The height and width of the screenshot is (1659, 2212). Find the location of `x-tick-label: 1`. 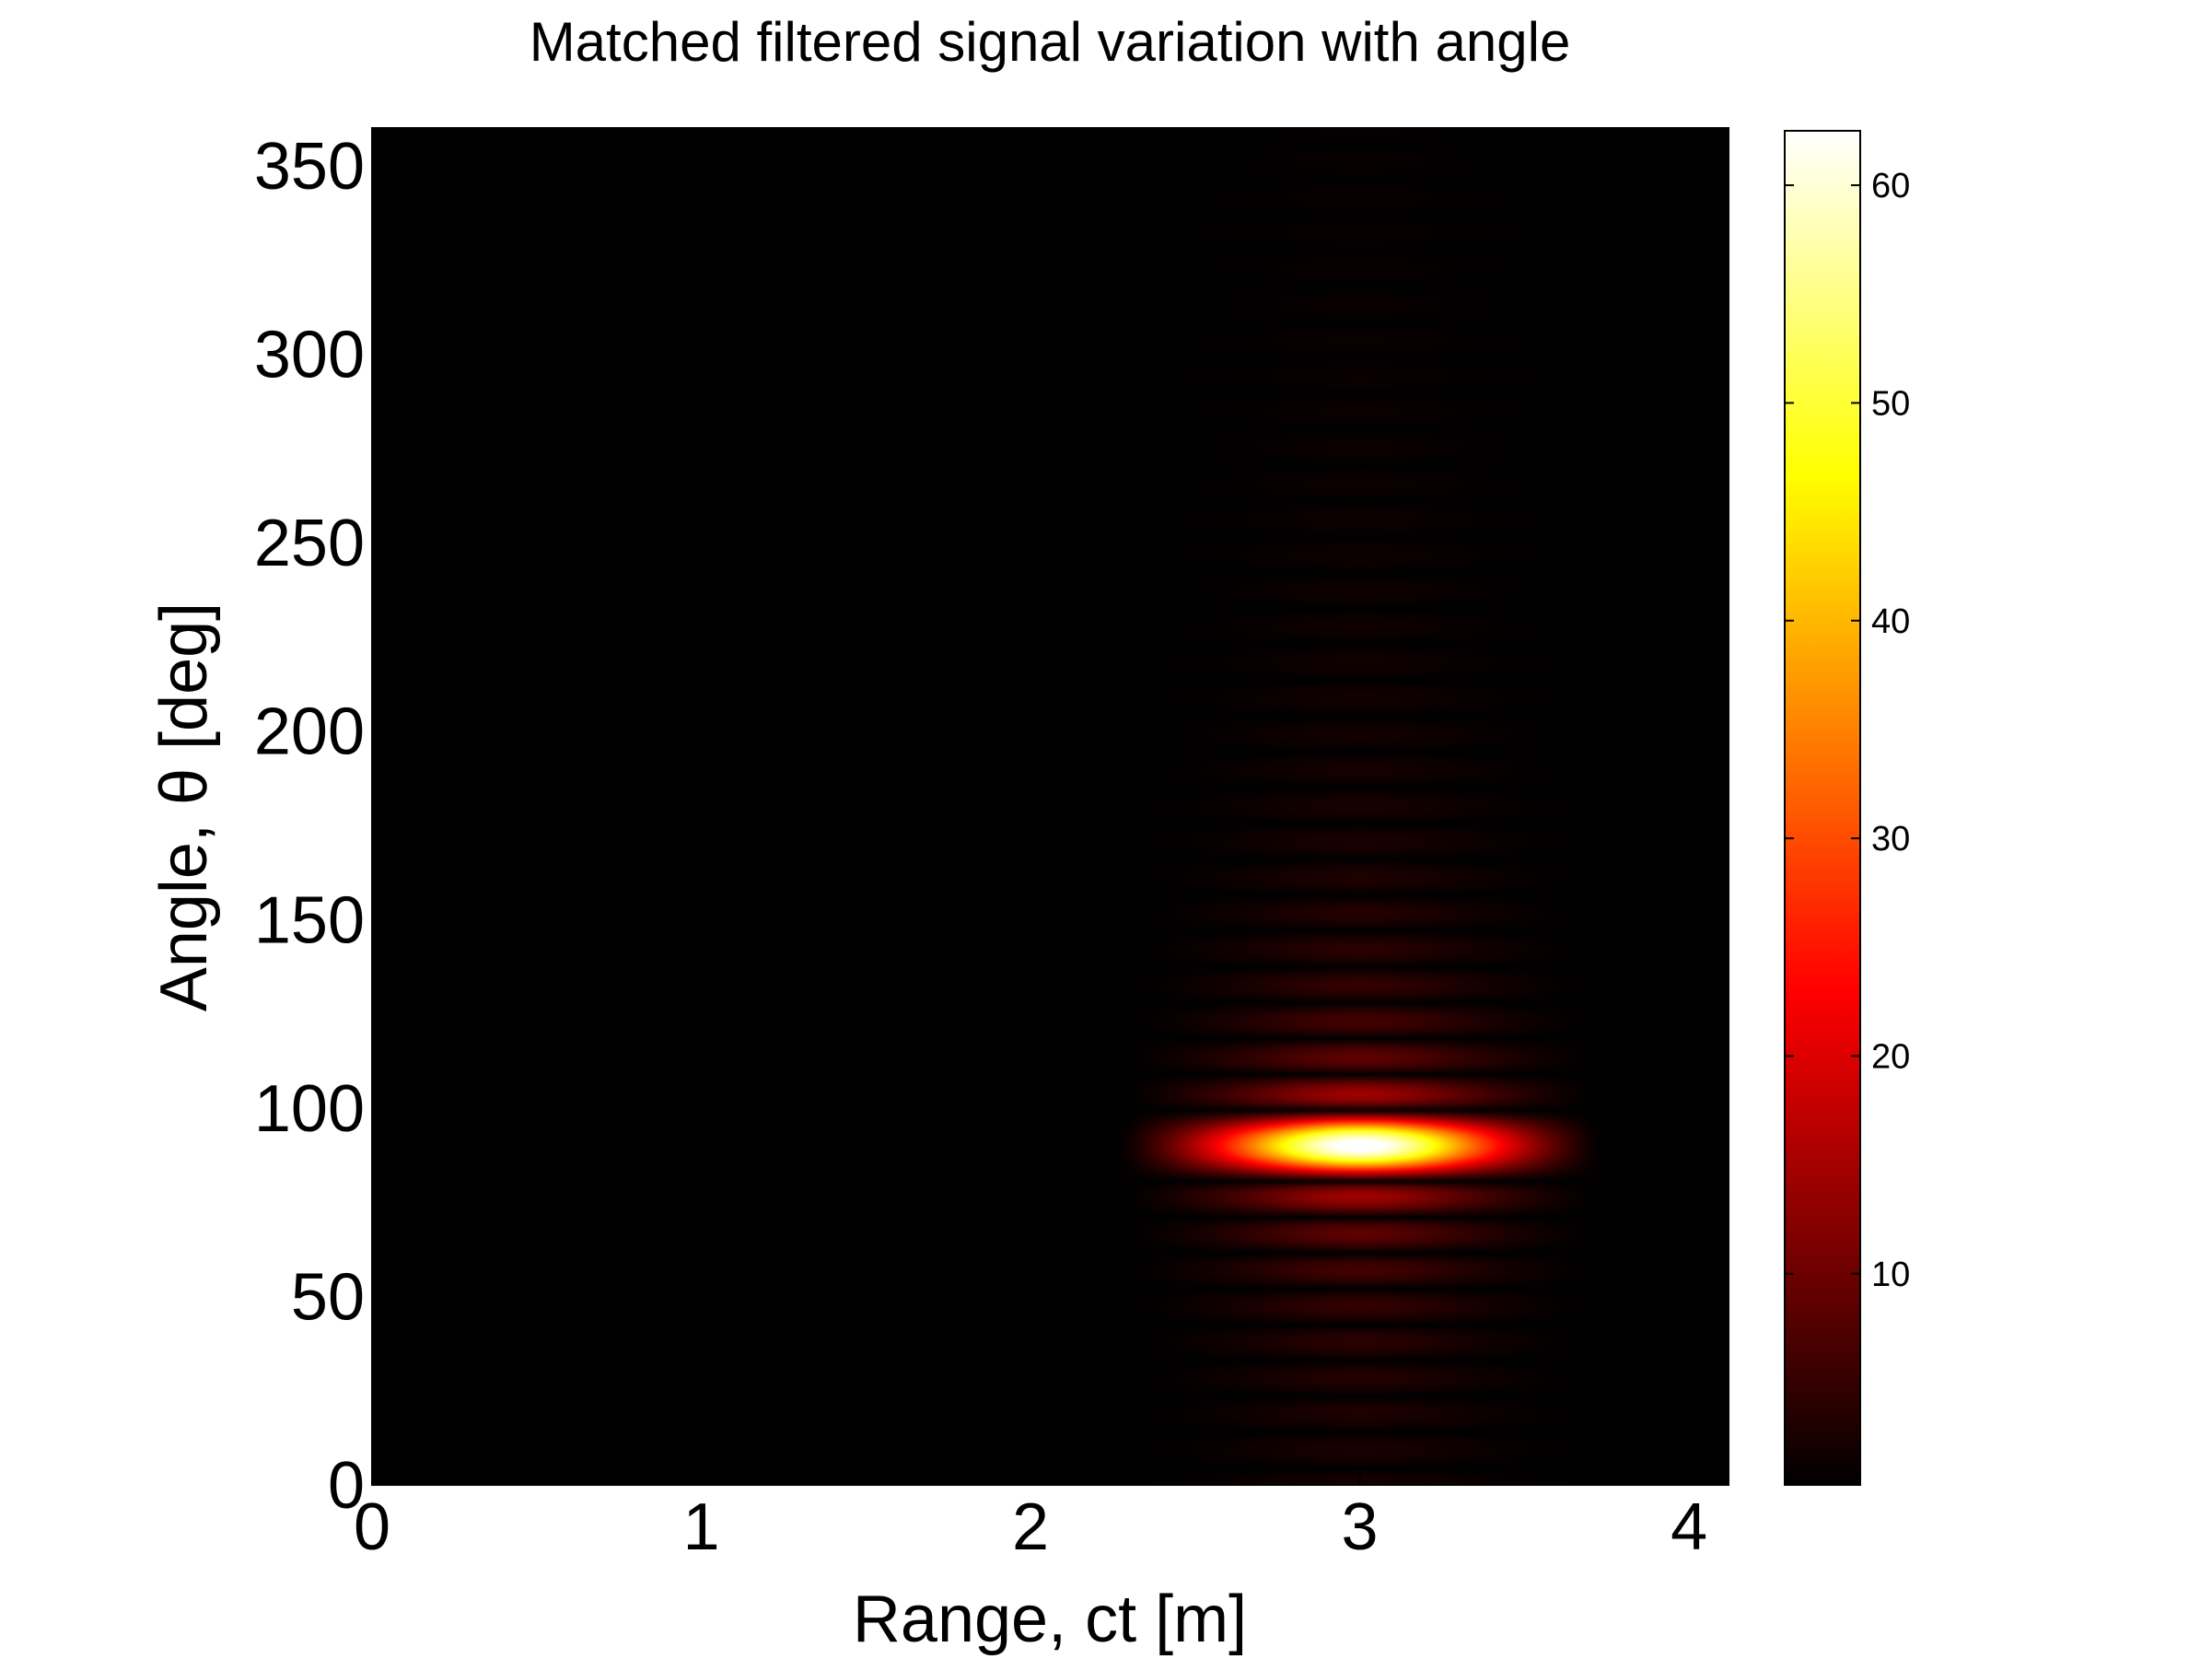

x-tick-label: 1 is located at coordinates (702, 1527).